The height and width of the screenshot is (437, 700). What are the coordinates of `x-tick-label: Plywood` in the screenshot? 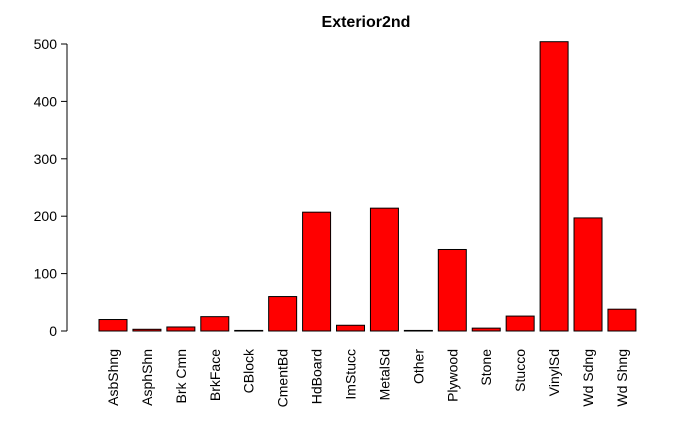 It's located at (452, 375).